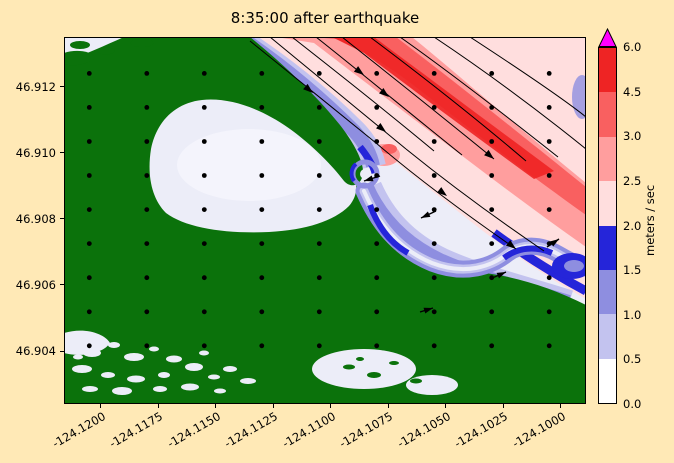 Image resolution: width=674 pixels, height=463 pixels. What do you see at coordinates (632, 136) in the screenshot?
I see `colorbar-tick-label: 3.0` at bounding box center [632, 136].